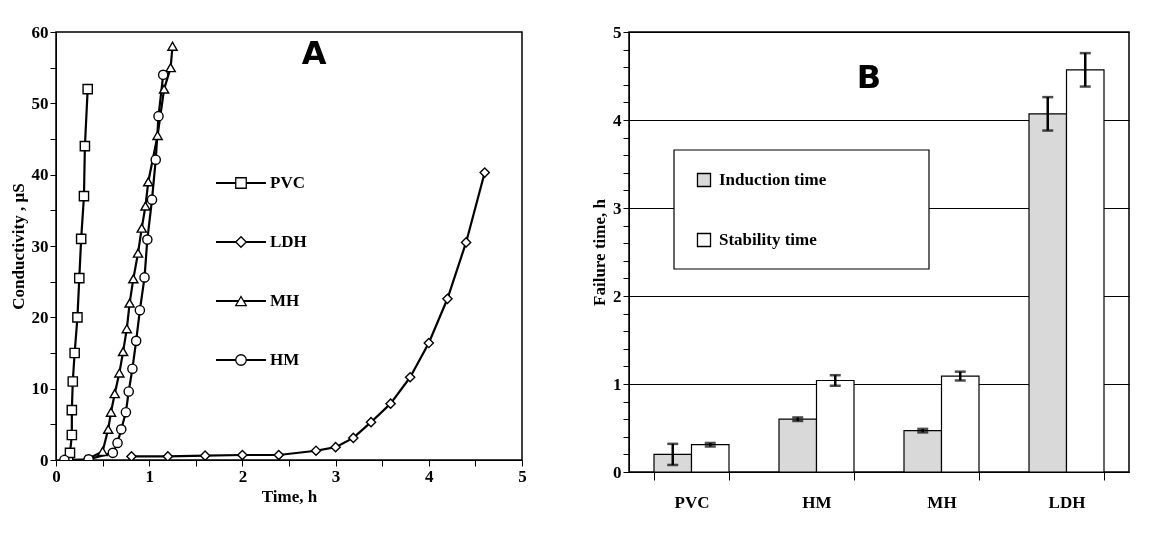 Image resolution: width=1172 pixels, height=533 pixels. I want to click on y-tick-label: 1, so click(617, 384).